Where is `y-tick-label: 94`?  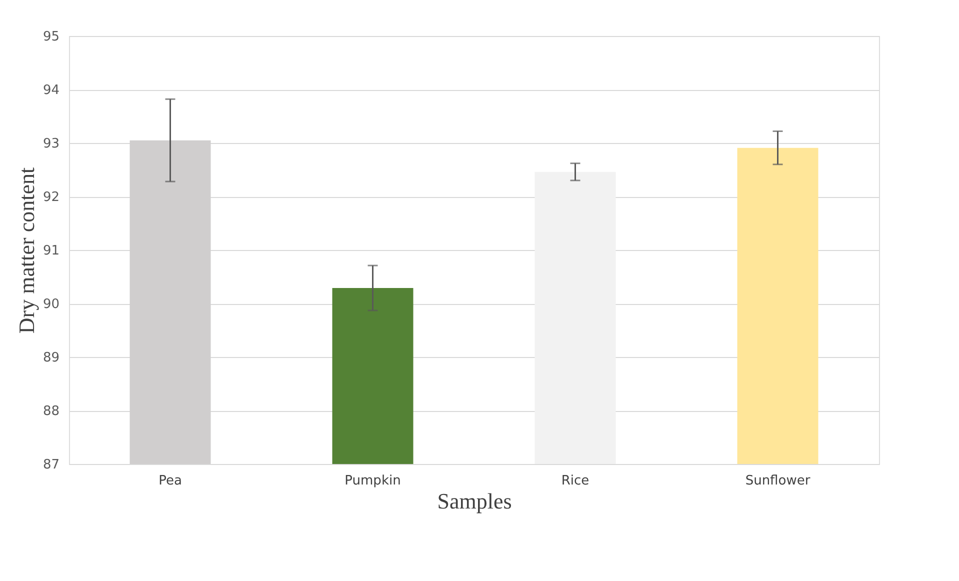
y-tick-label: 94 is located at coordinates (51, 90).